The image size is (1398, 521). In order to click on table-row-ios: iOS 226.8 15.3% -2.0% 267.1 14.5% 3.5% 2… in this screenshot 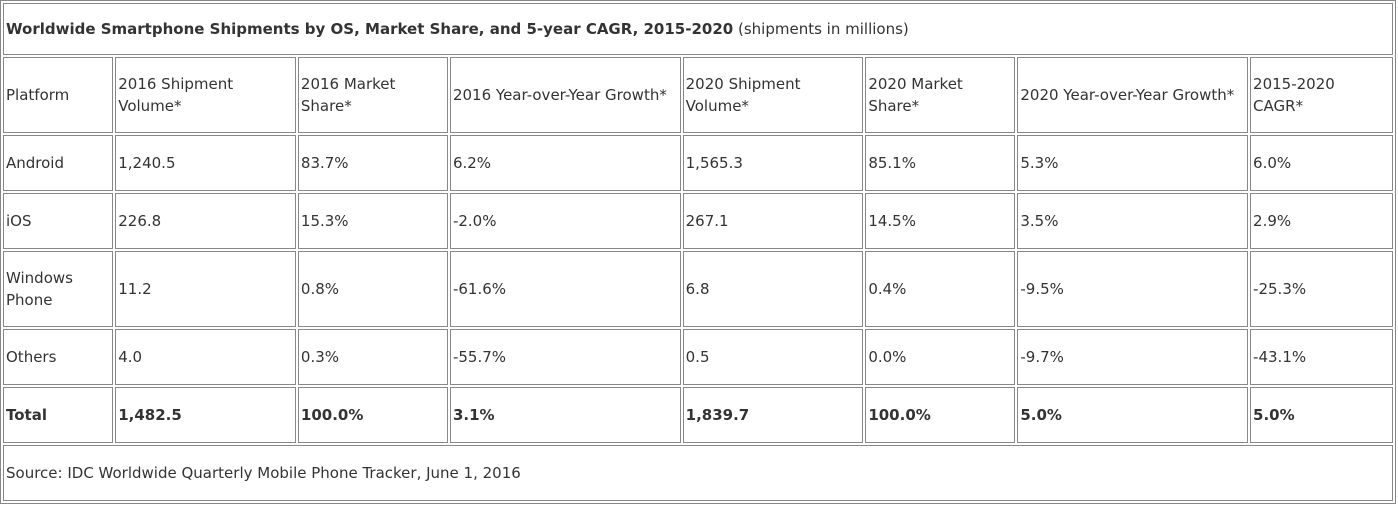, I will do `click(698, 221)`.